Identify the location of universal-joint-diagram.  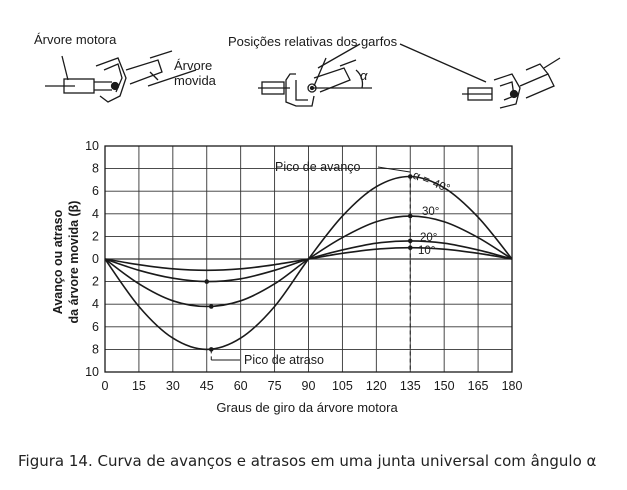
(303, 76).